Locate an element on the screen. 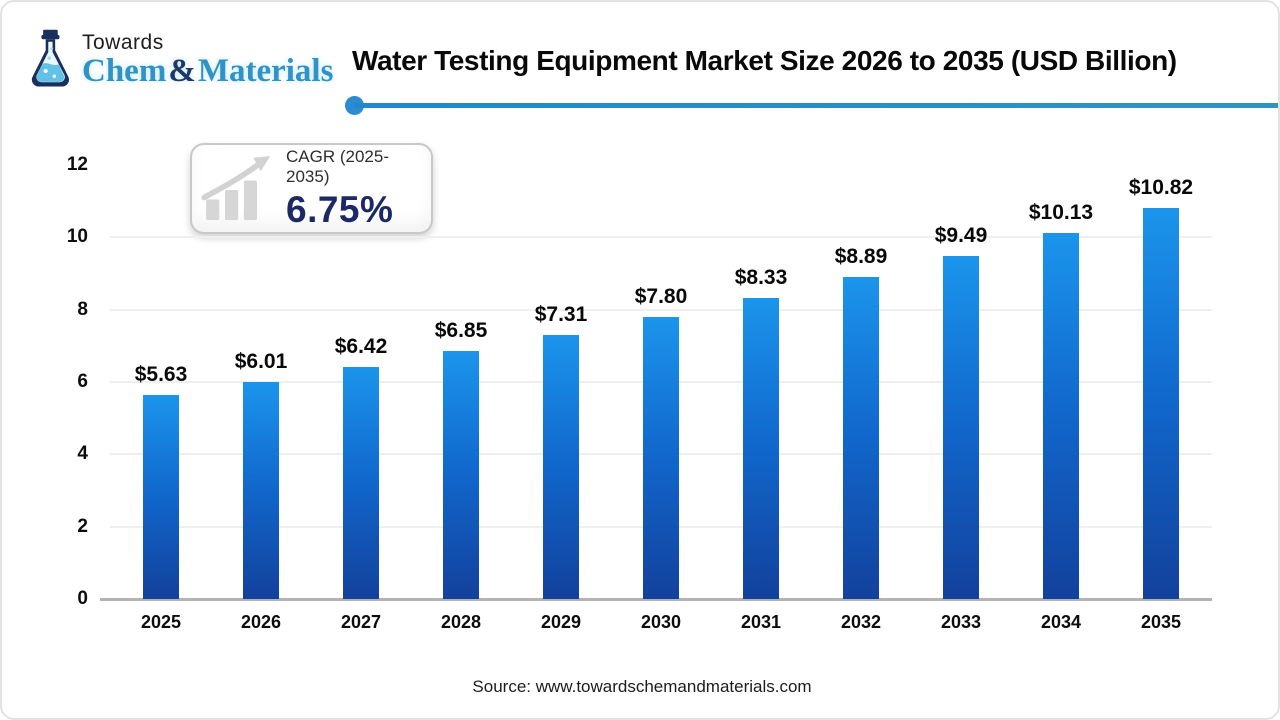 The width and height of the screenshot is (1280, 720). bar-value-2034: $10.13 is located at coordinates (1061, 212).